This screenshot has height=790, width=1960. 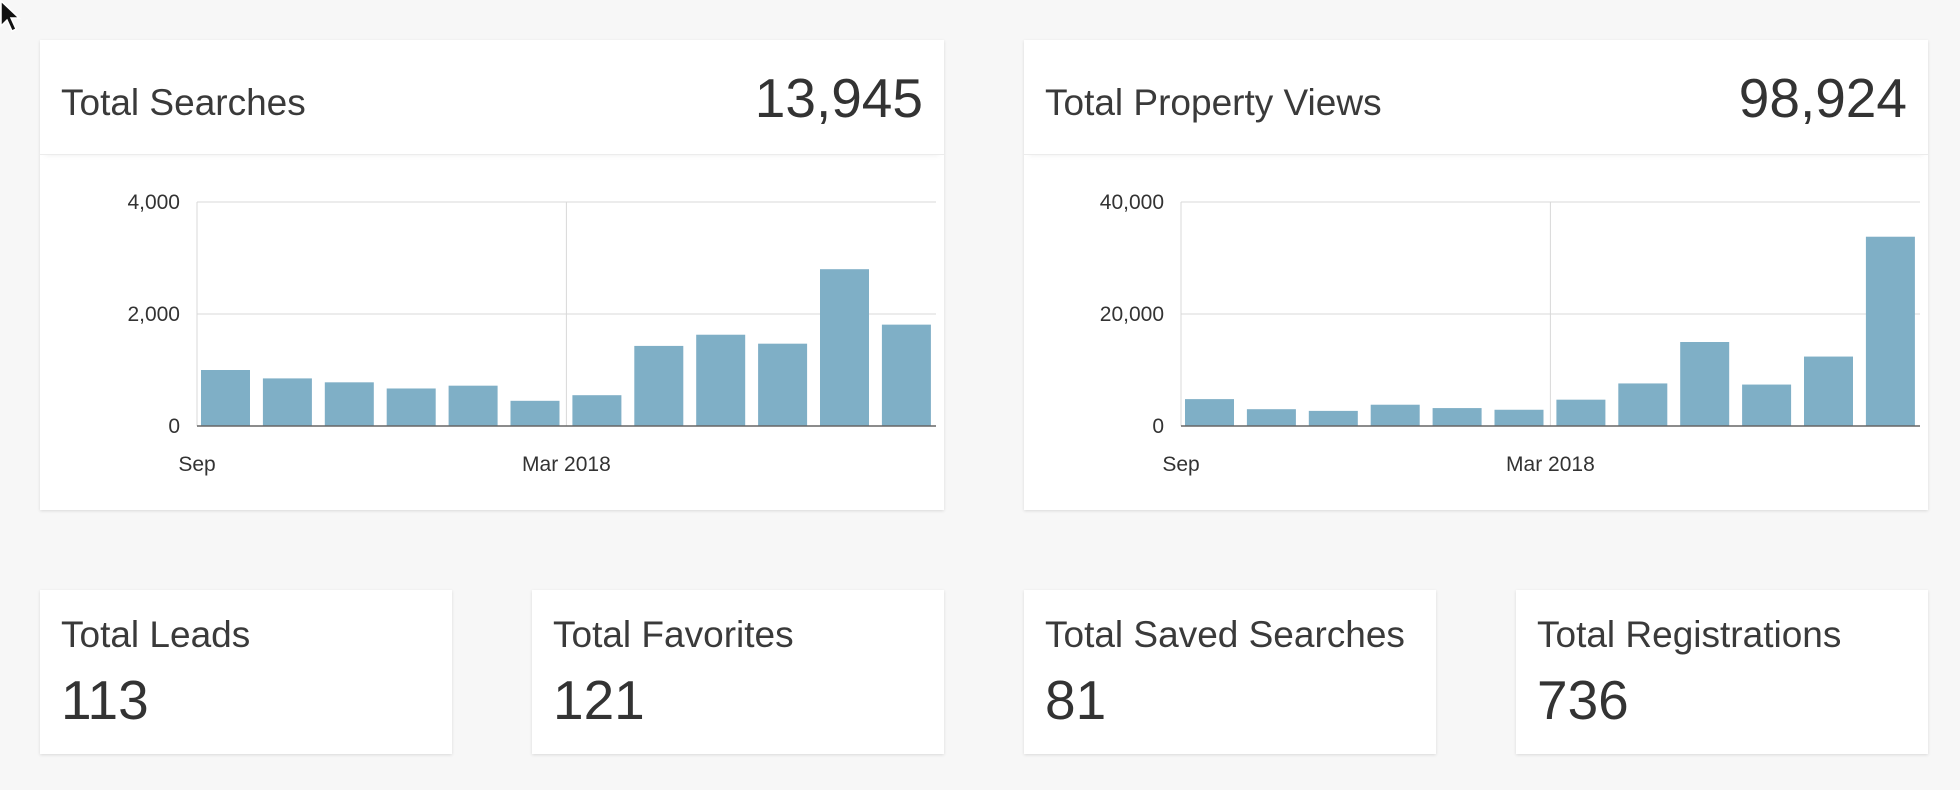 I want to click on mouse-cursor-icon, so click(x=10, y=16).